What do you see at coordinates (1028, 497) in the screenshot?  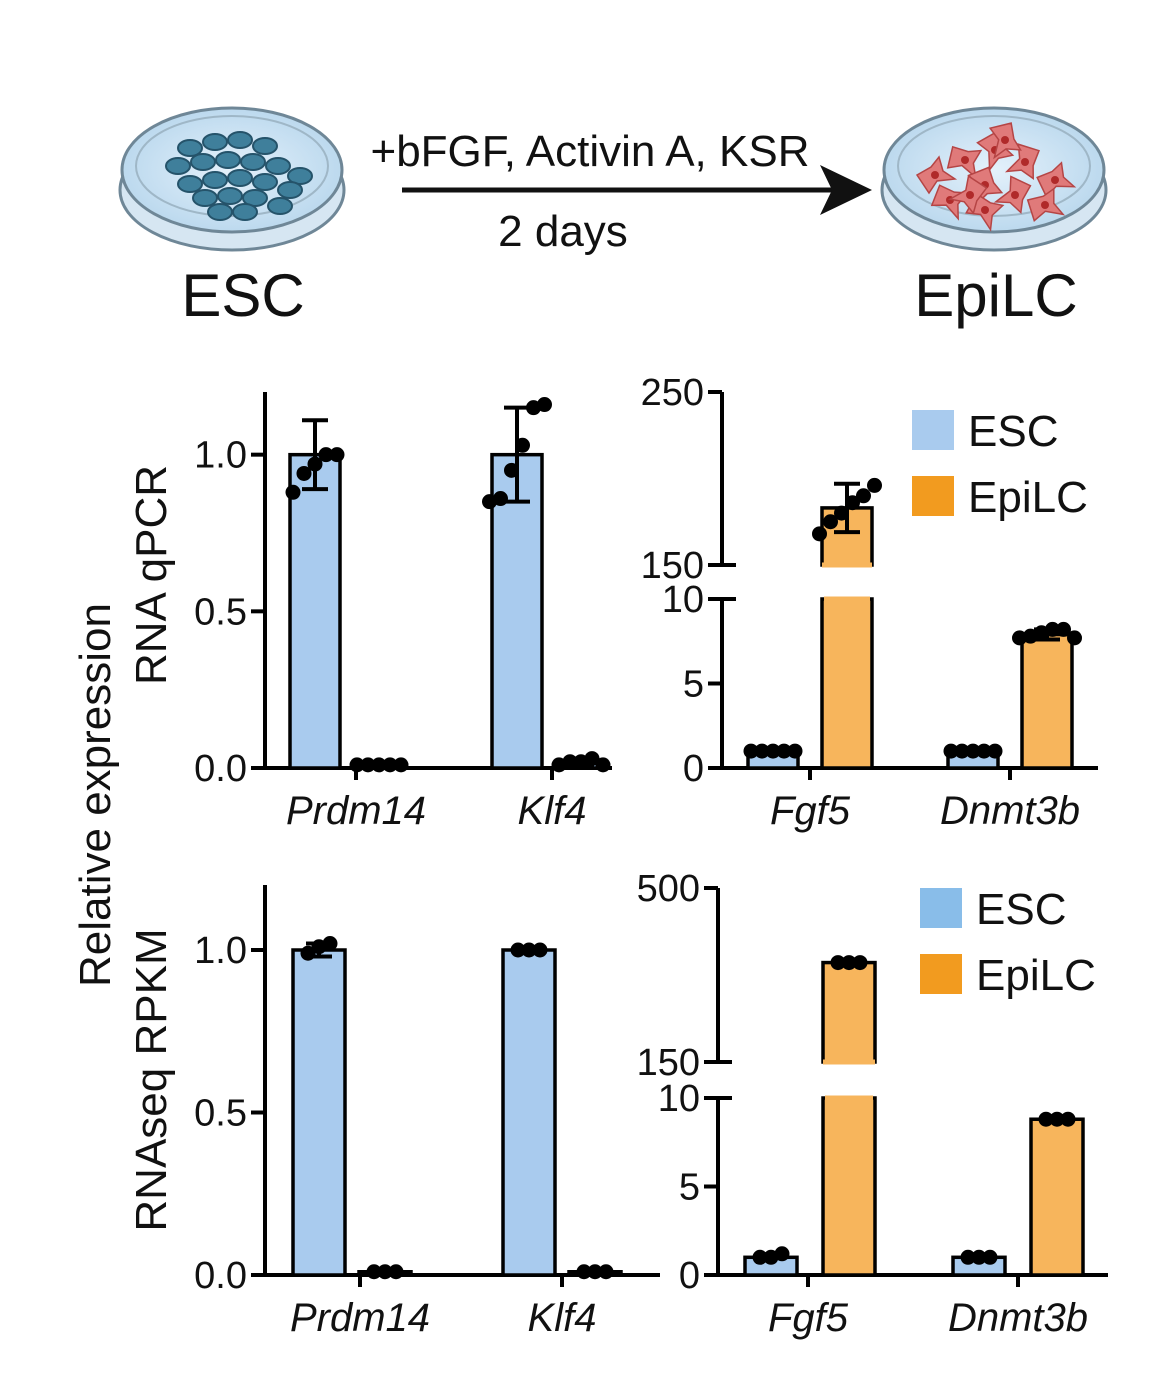 I see `legend-label-epilc: EpiLC` at bounding box center [1028, 497].